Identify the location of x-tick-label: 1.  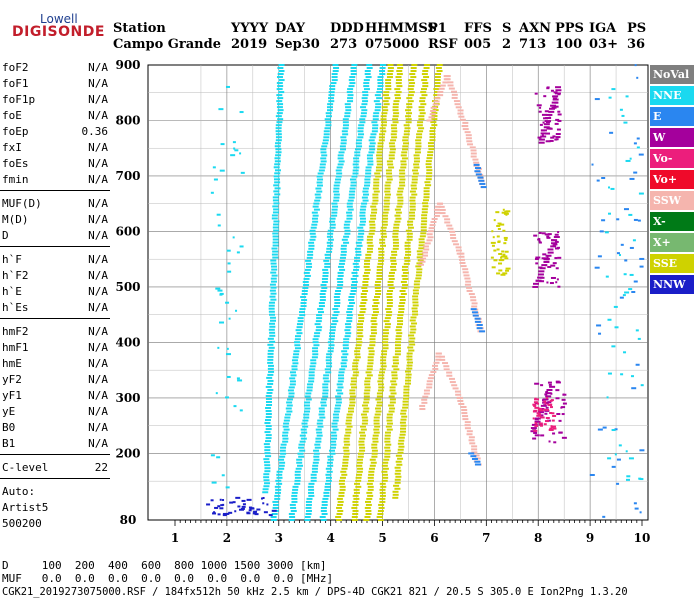
(175, 538).